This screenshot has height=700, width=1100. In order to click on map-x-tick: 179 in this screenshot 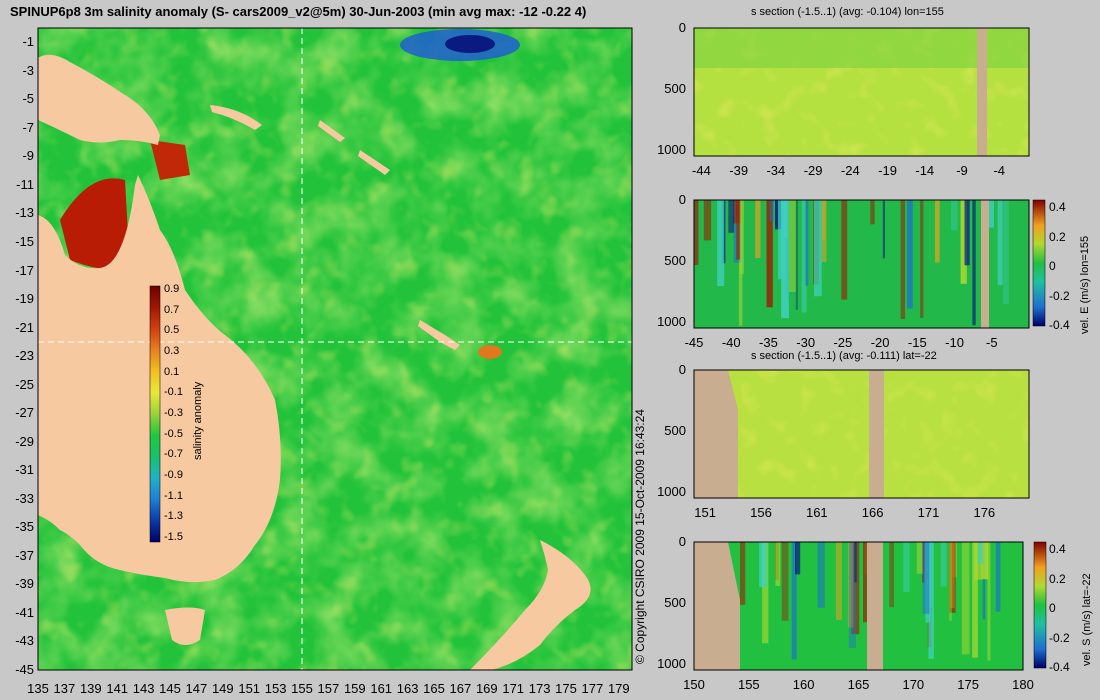, I will do `click(618, 688)`.